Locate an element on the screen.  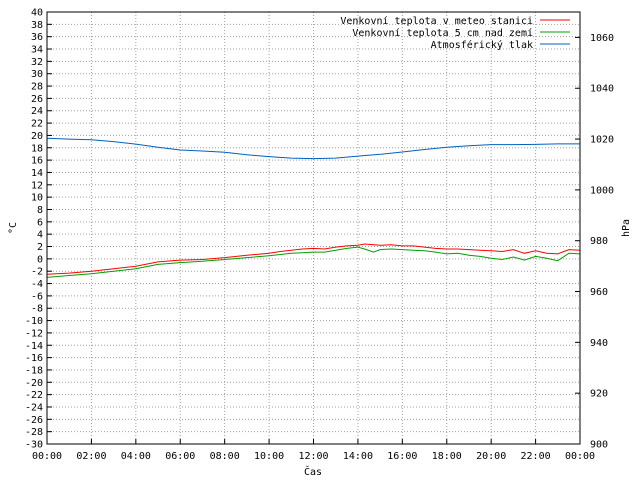
y-tick-label: 28 is located at coordinates (37, 87).